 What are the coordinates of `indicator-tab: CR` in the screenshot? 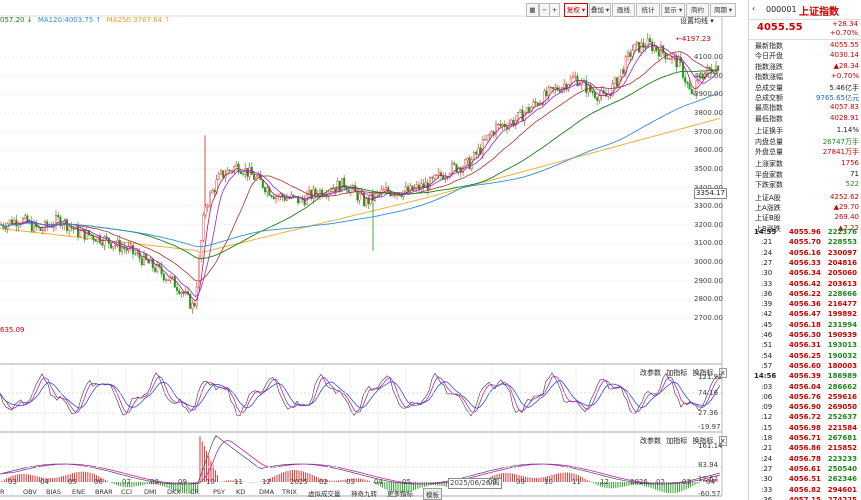 It's located at (195, 492).